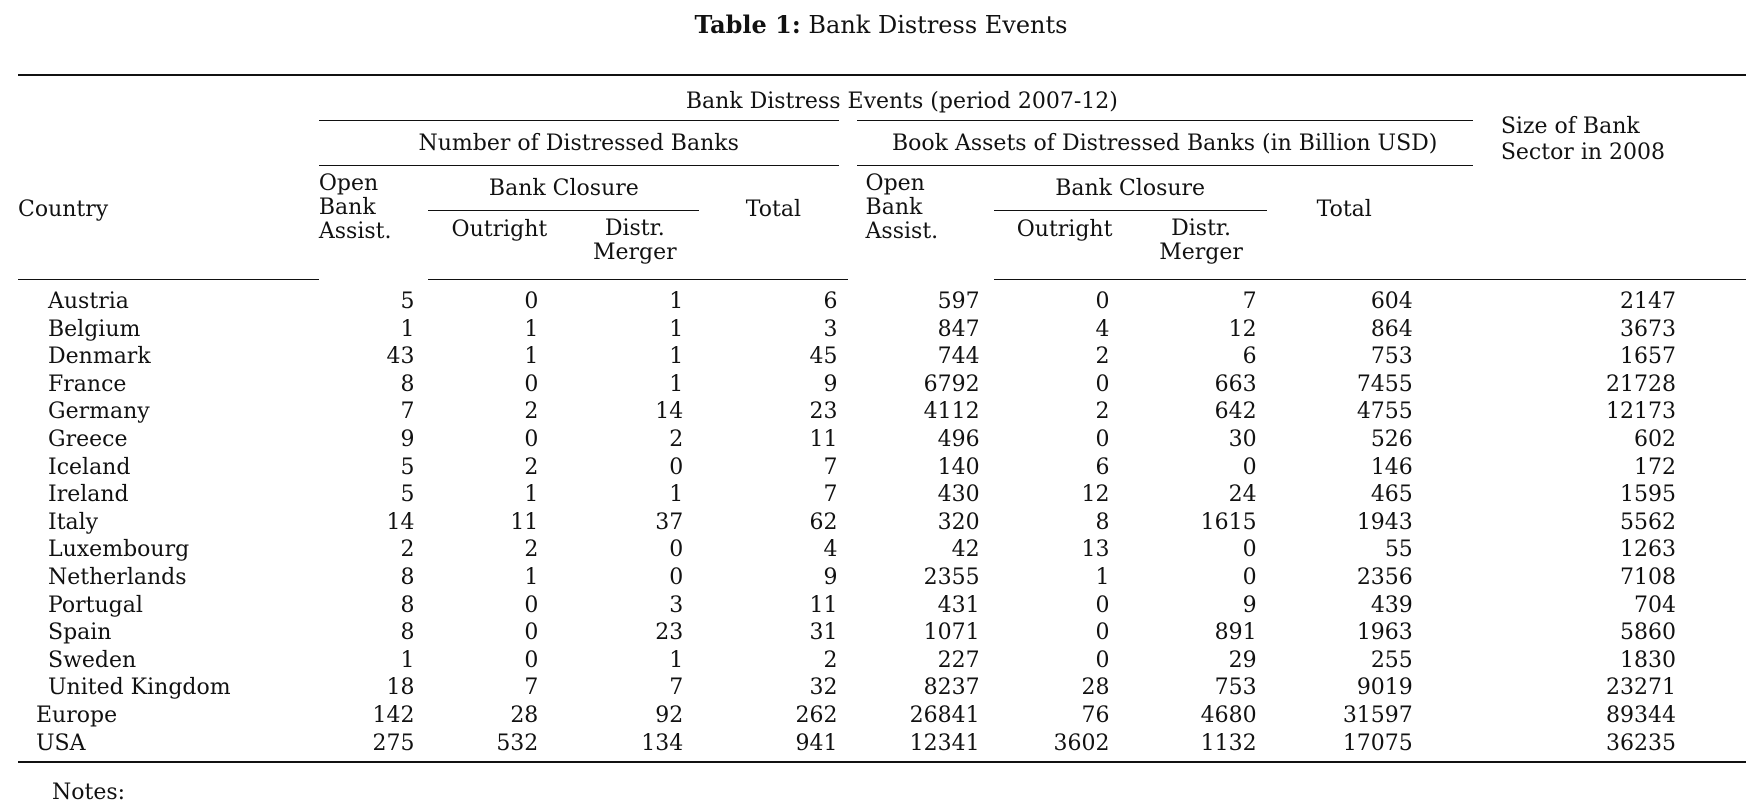 The width and height of the screenshot is (1762, 805). What do you see at coordinates (524, 522) in the screenshot?
I see `n-out-cell: 11` at bounding box center [524, 522].